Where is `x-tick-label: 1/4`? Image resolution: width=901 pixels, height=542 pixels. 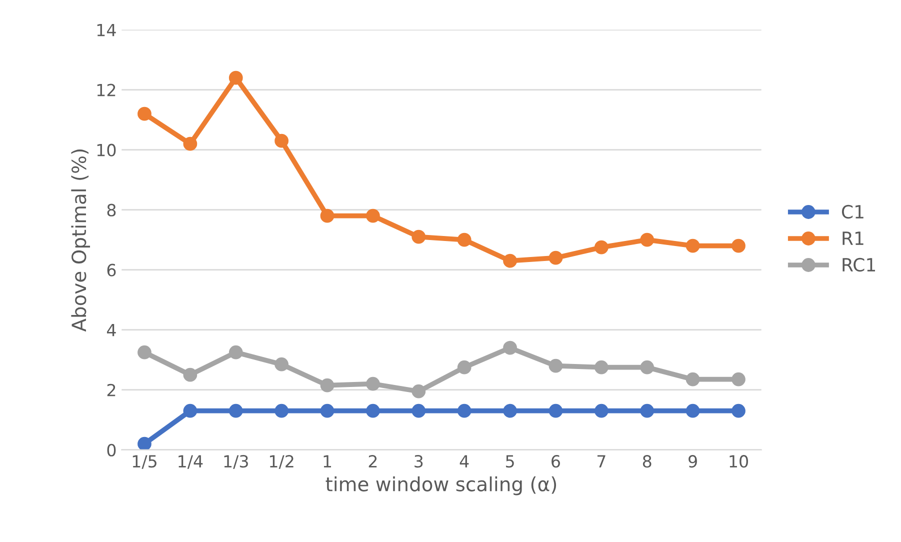 x-tick-label: 1/4 is located at coordinates (190, 462).